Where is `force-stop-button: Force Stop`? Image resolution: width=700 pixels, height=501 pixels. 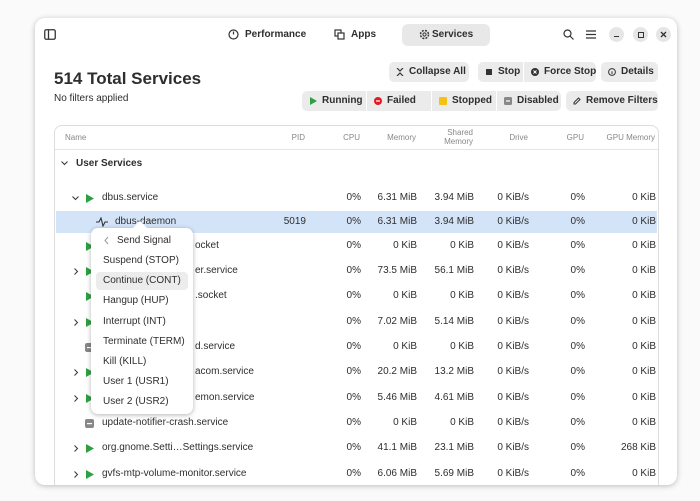 force-stop-button: Force Stop is located at coordinates (560, 72).